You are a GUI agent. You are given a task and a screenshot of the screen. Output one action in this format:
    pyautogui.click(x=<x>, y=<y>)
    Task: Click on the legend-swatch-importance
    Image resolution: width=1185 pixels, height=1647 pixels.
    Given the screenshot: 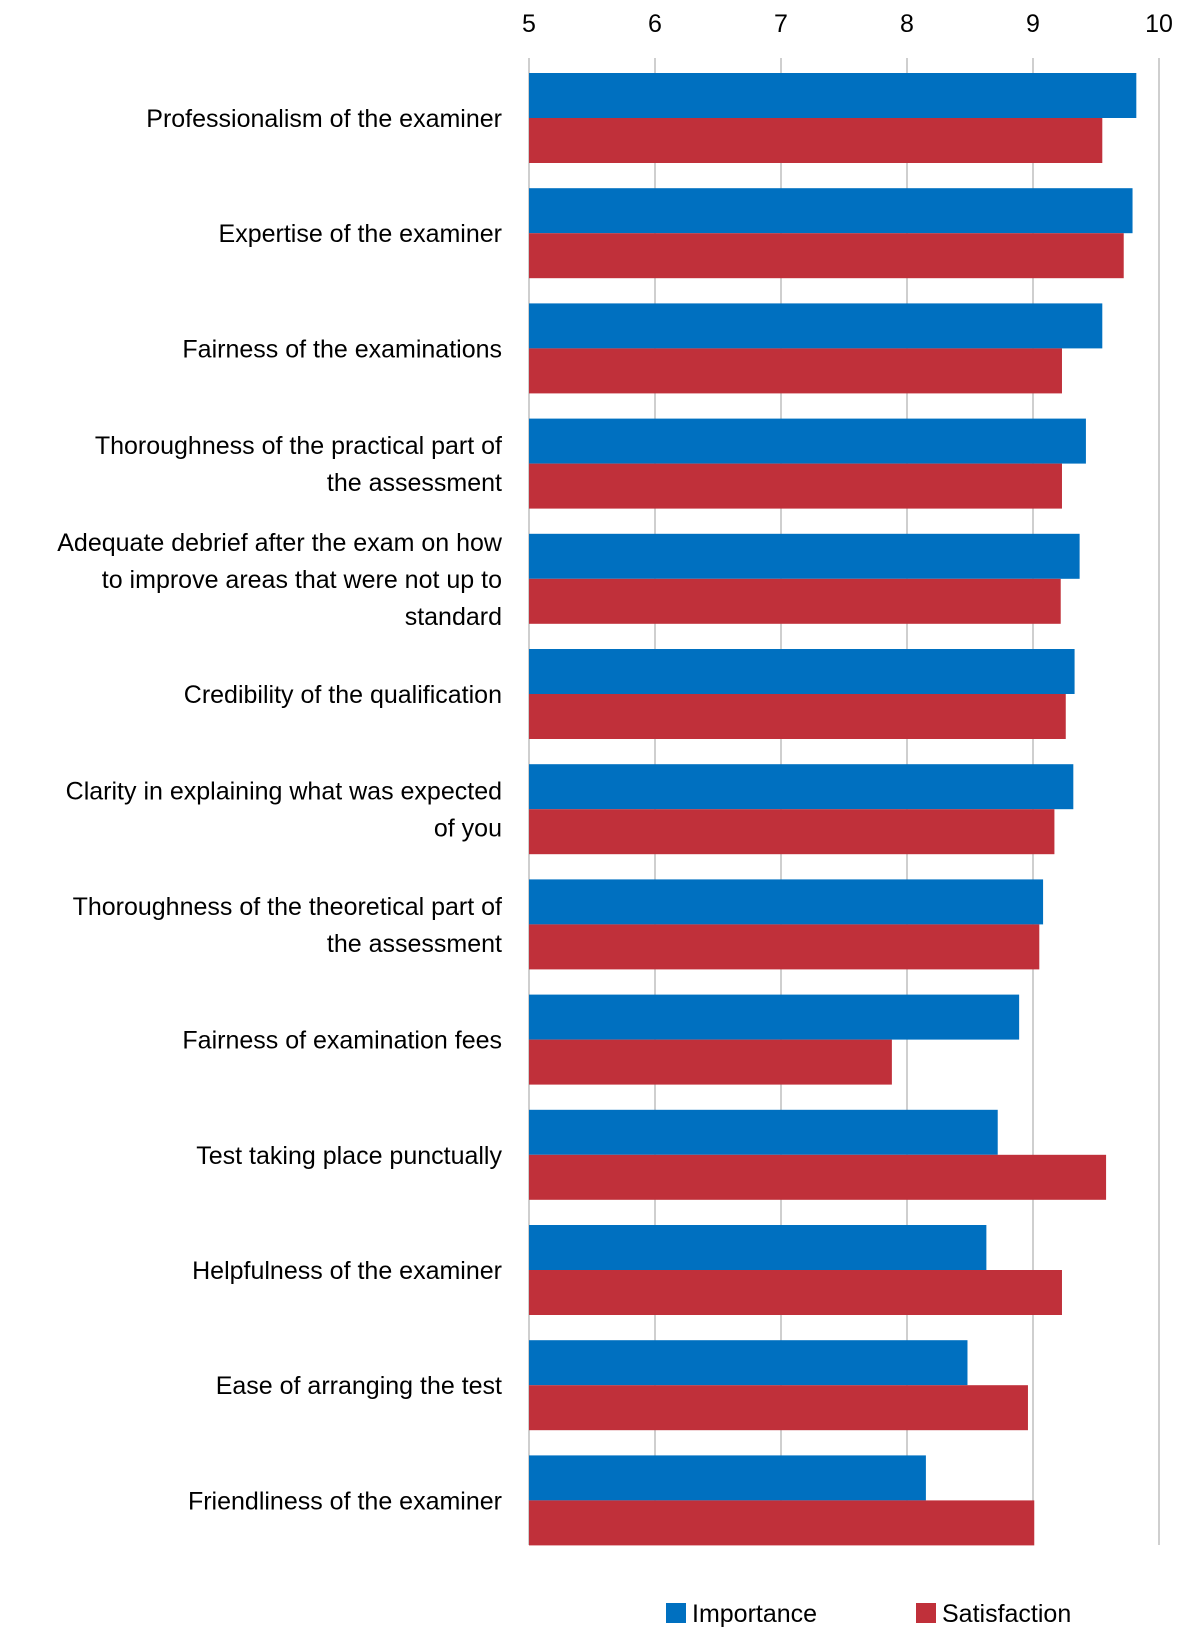 What is the action you would take?
    pyautogui.click(x=676, y=1613)
    